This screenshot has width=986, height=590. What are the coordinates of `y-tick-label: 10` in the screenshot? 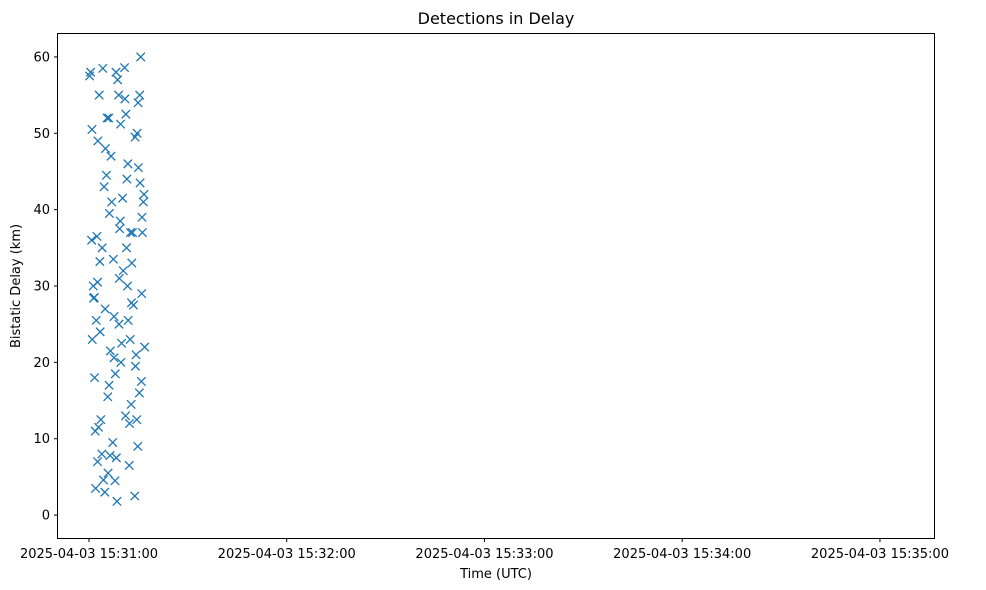 It's located at (41, 439).